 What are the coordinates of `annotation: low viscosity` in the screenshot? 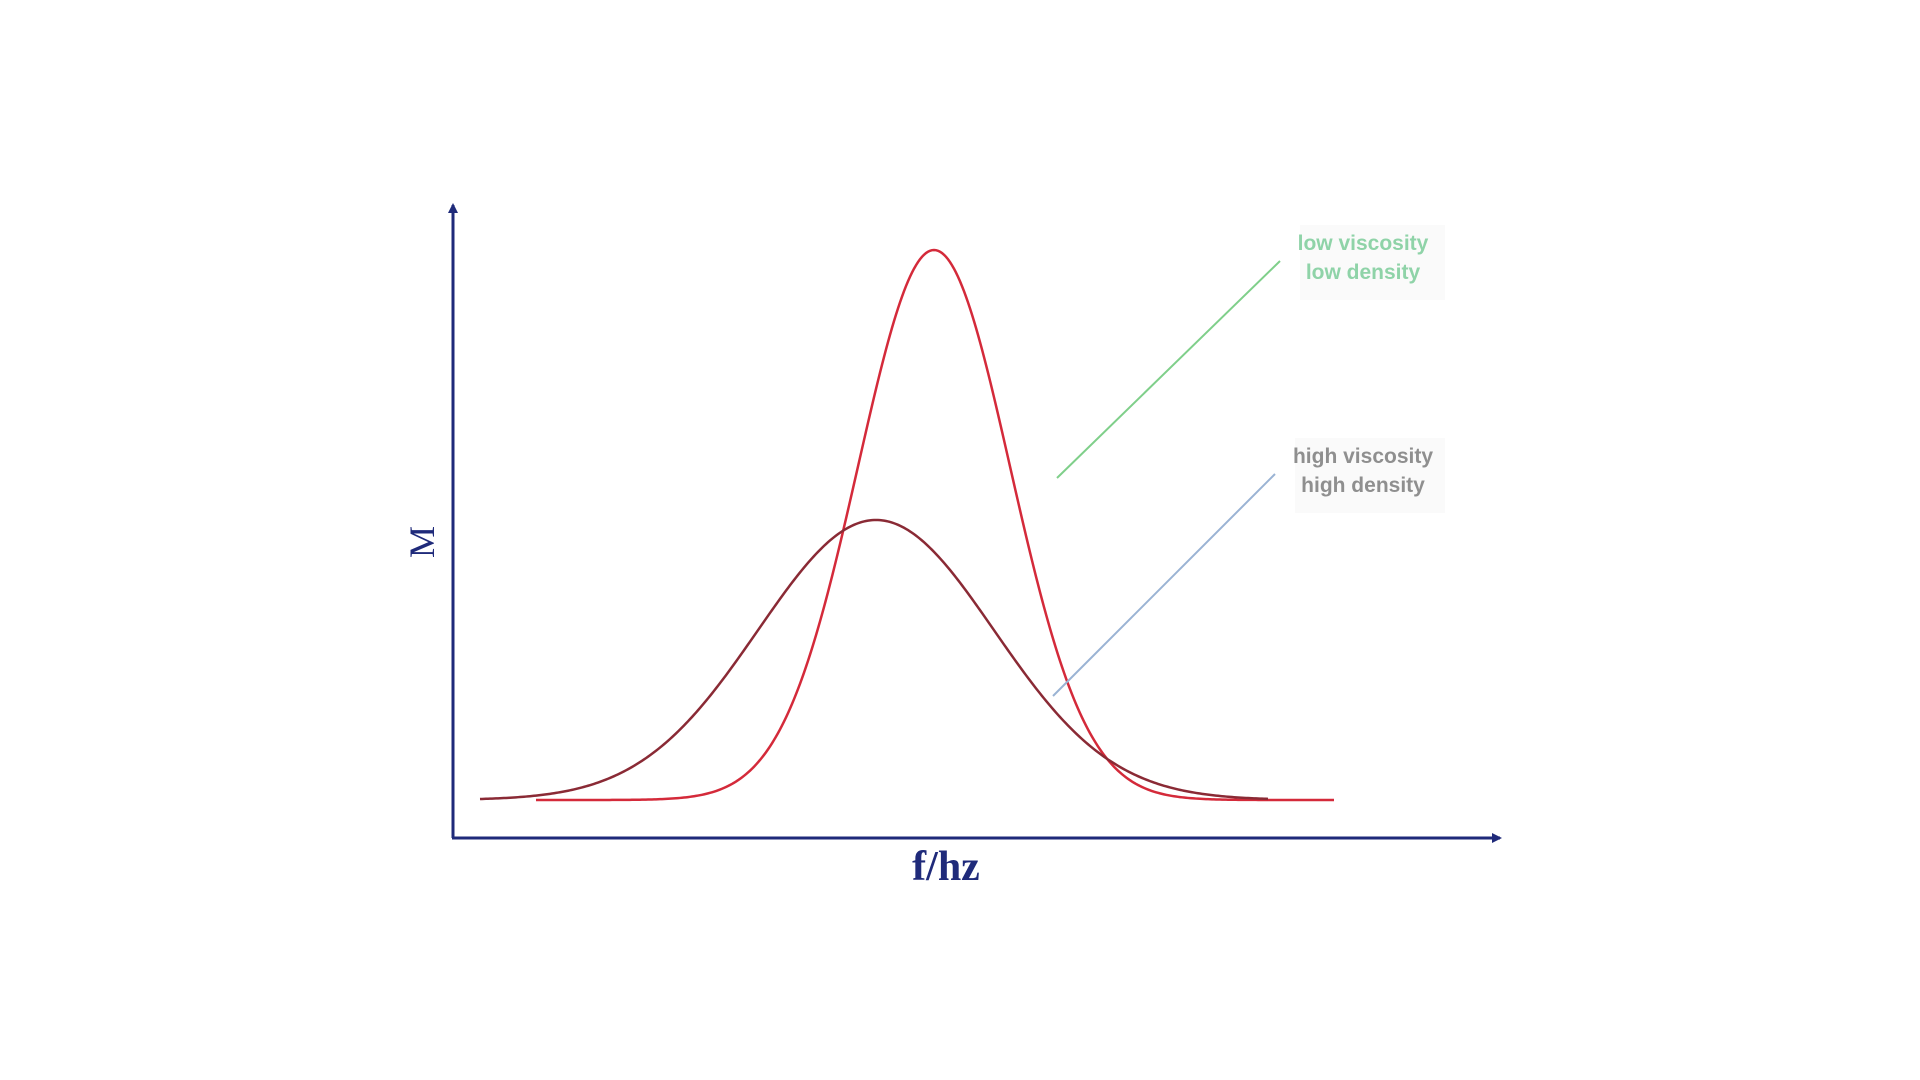 It's located at (1363, 243).